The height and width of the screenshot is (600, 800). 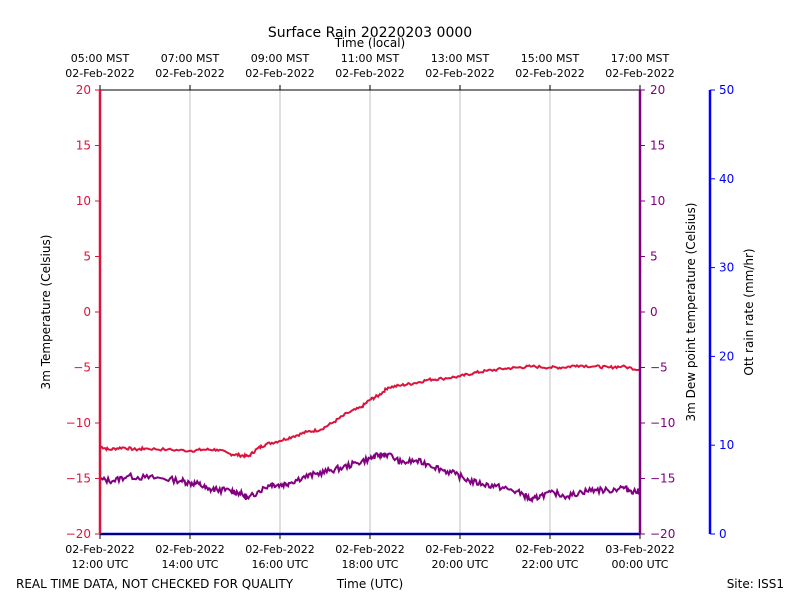 I want to click on bottom-tick-date-4: 02-Feb-2022, so click(x=459, y=549).